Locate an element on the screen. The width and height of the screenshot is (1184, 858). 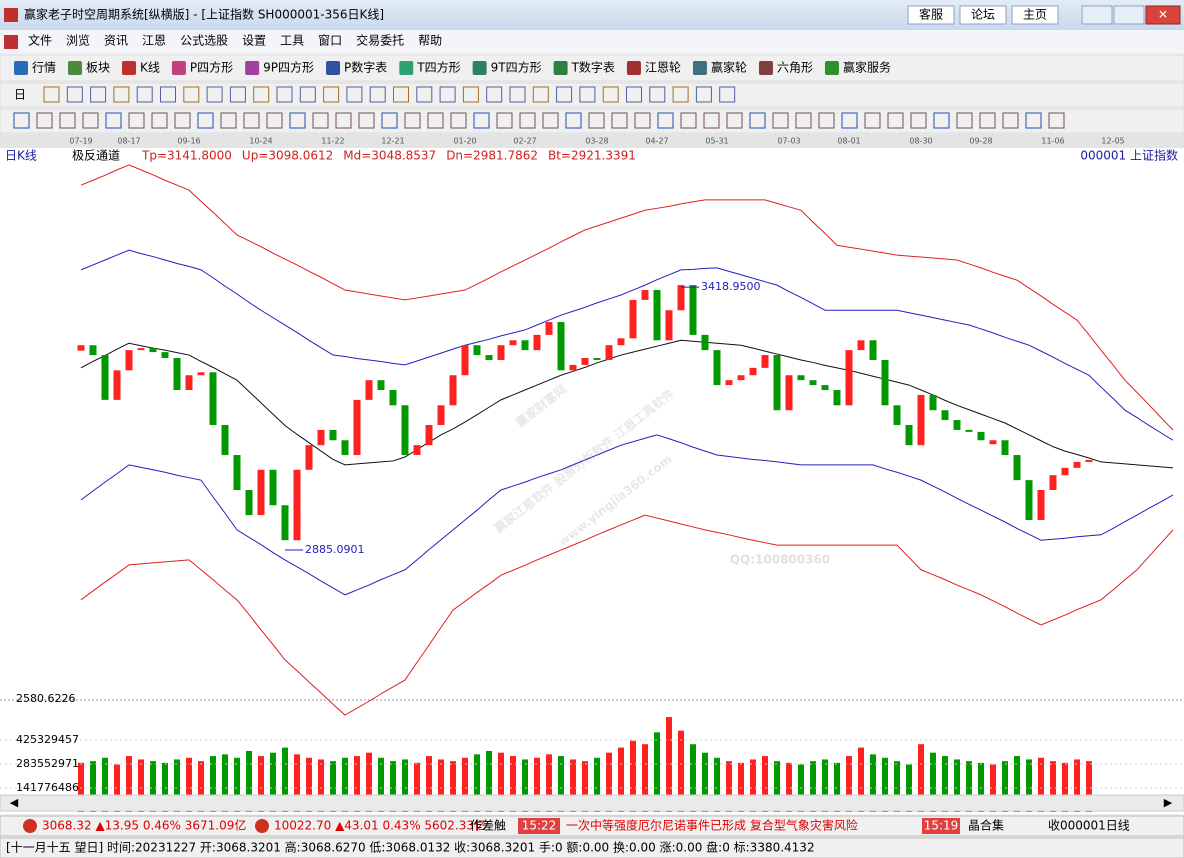
title-link: 论坛 is located at coordinates (983, 15).